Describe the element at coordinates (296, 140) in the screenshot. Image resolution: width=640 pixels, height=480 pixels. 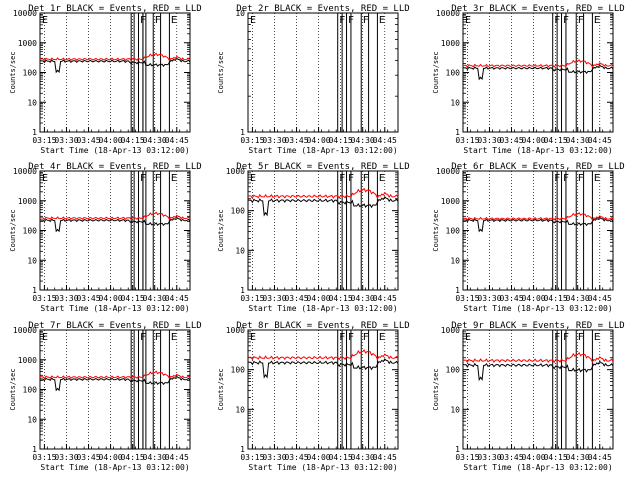
I see `x-tick-label: 03:45` at that location.